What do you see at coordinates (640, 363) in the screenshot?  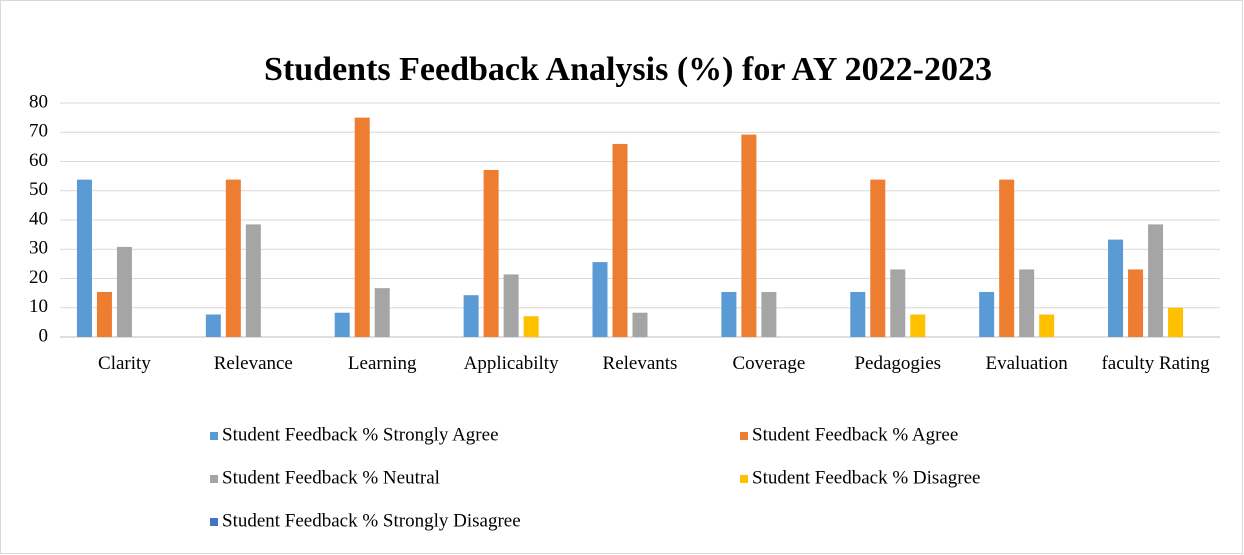 I see `x-tick-label: Relevants` at bounding box center [640, 363].